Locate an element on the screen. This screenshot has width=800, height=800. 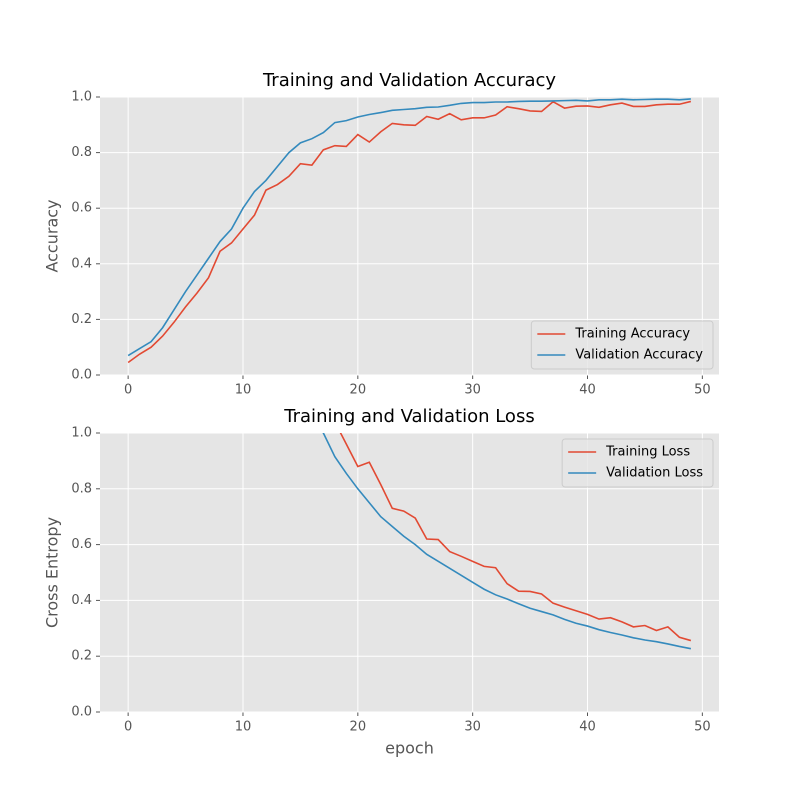
legend-label: Validation Loss is located at coordinates (654, 473).